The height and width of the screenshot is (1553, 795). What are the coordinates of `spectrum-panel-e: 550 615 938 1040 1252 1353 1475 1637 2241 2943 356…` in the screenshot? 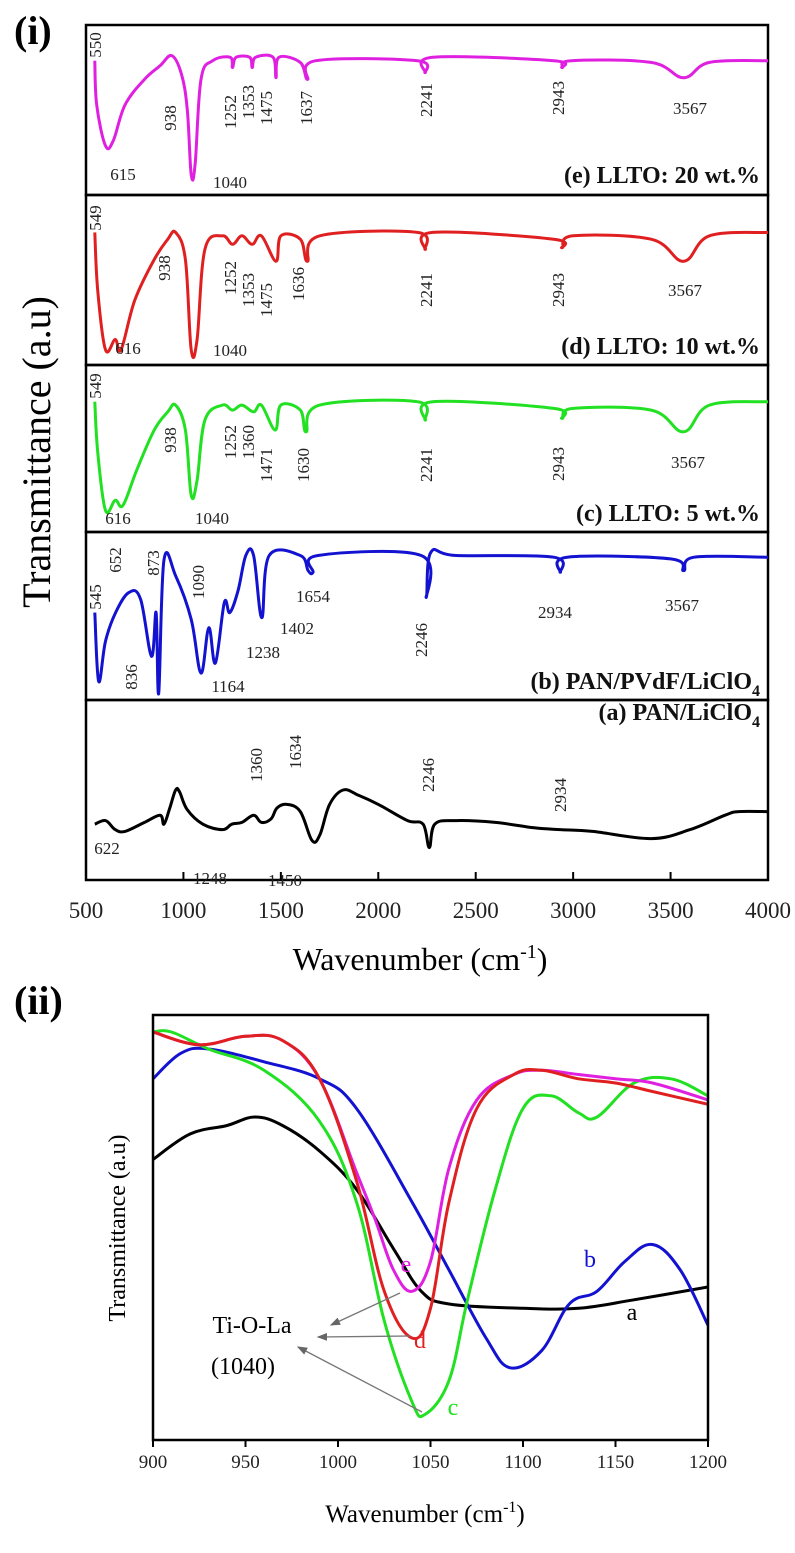 It's located at (427, 110).